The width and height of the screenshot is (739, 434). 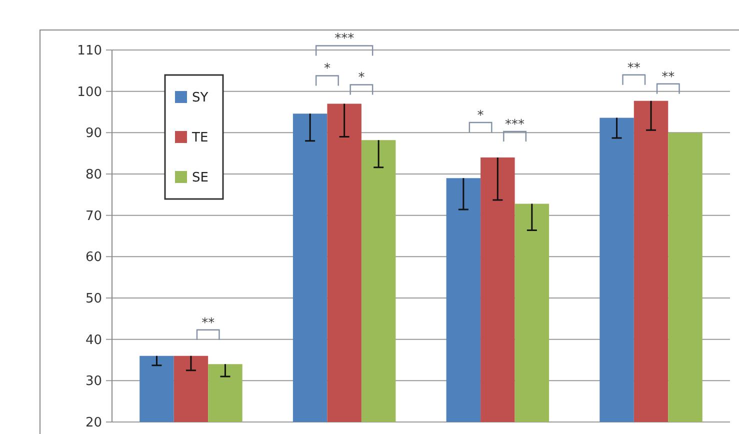 I want to click on y-tick-label: 30, so click(x=93, y=382).